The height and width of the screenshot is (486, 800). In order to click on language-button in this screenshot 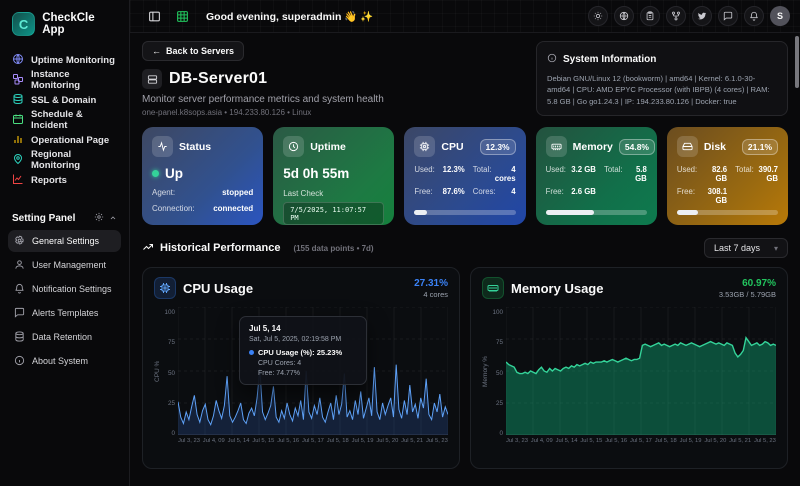, I will do `click(624, 16)`.